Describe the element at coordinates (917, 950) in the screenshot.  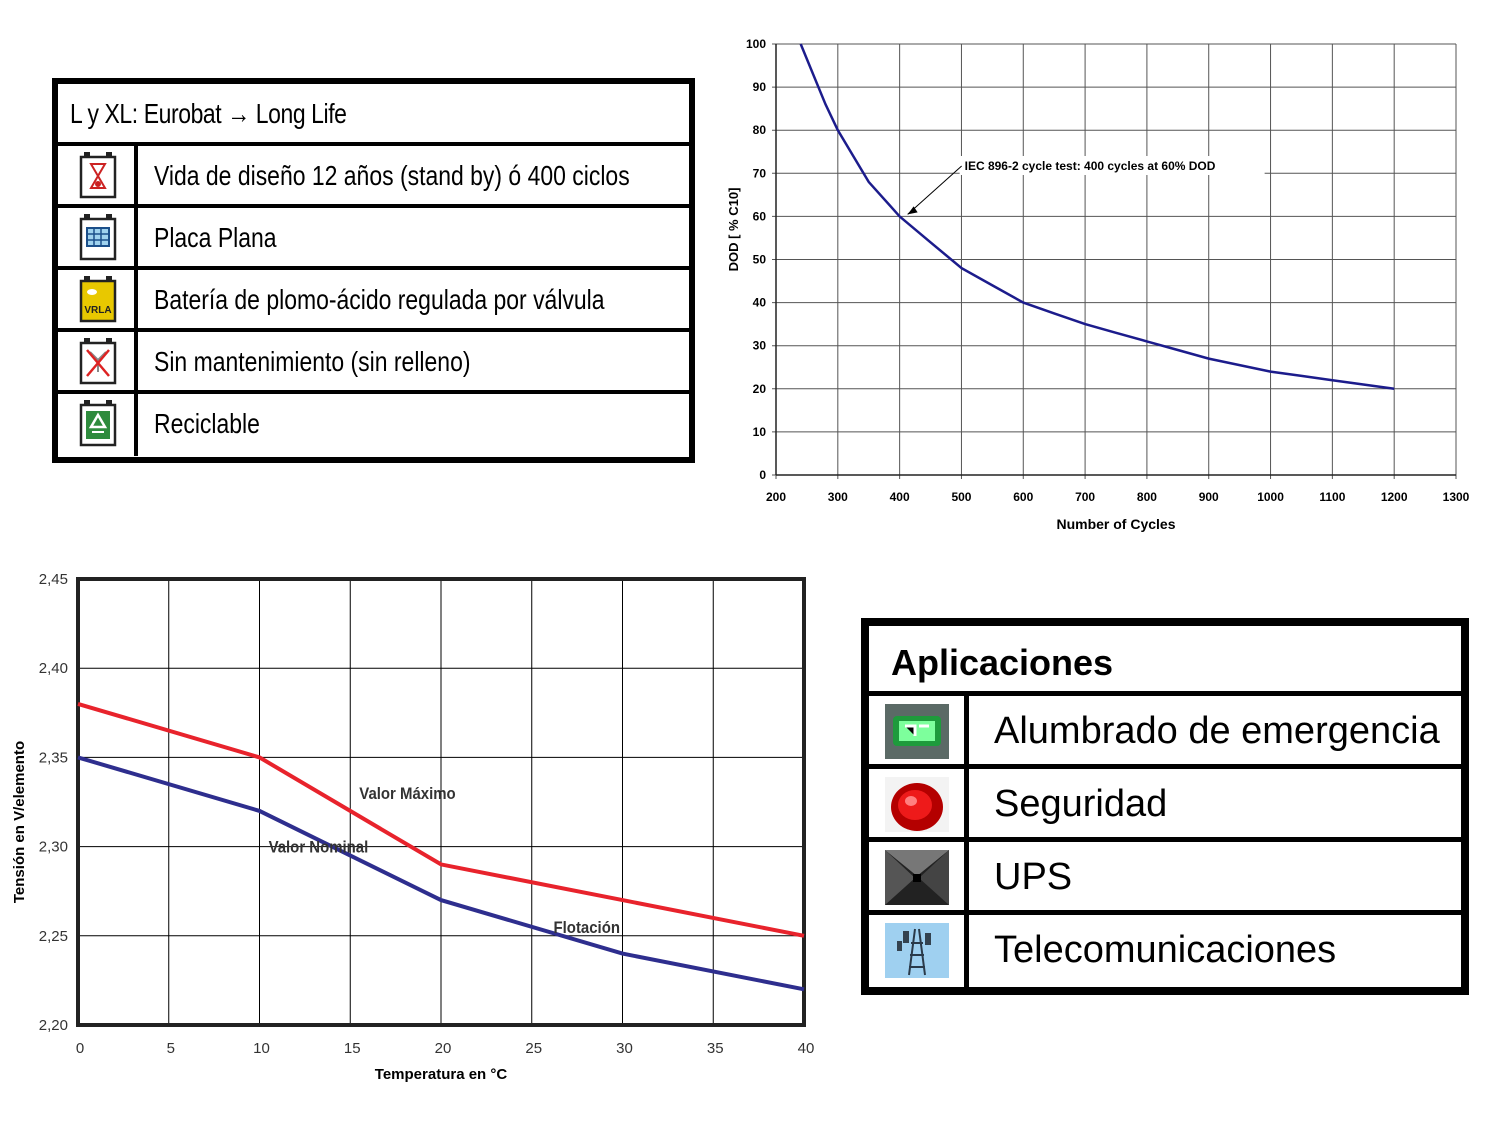
I see `telecom-tower-photo` at that location.